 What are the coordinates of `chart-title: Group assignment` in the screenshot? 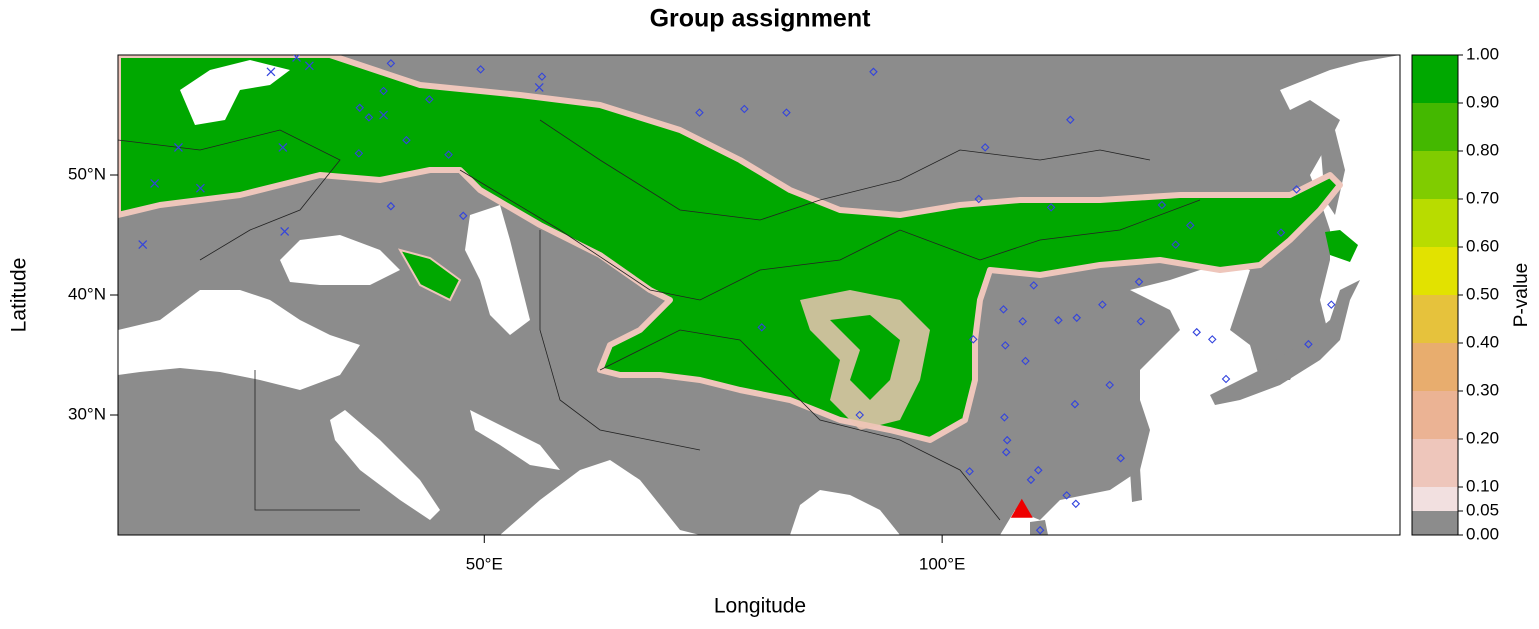 It's located at (761, 19).